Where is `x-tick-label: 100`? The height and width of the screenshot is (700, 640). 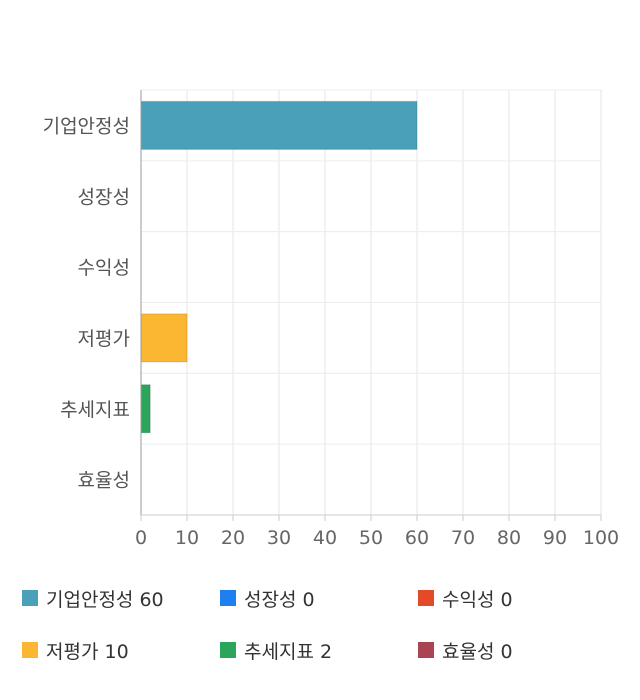
x-tick-label: 100 is located at coordinates (601, 538).